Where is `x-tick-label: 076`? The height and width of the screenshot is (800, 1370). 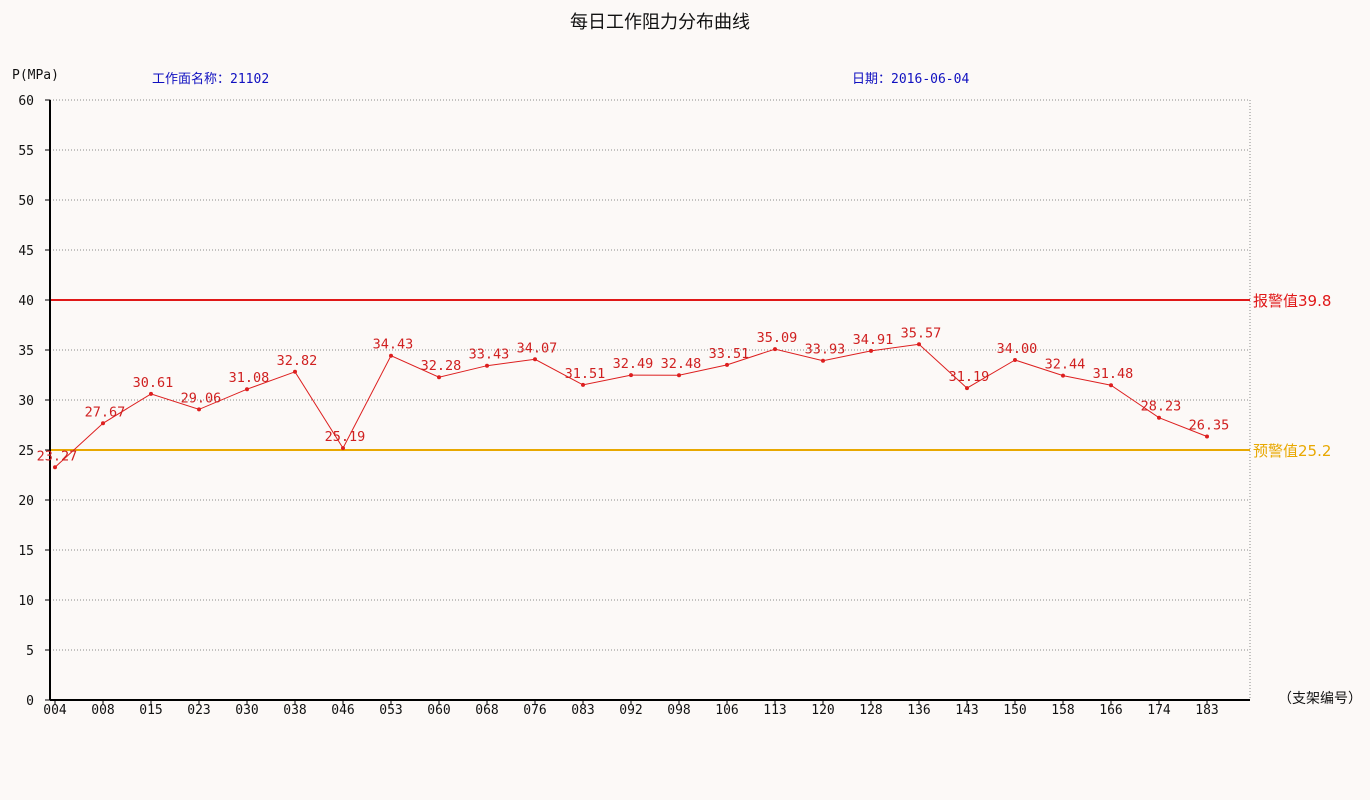
x-tick-label: 076 is located at coordinates (534, 710).